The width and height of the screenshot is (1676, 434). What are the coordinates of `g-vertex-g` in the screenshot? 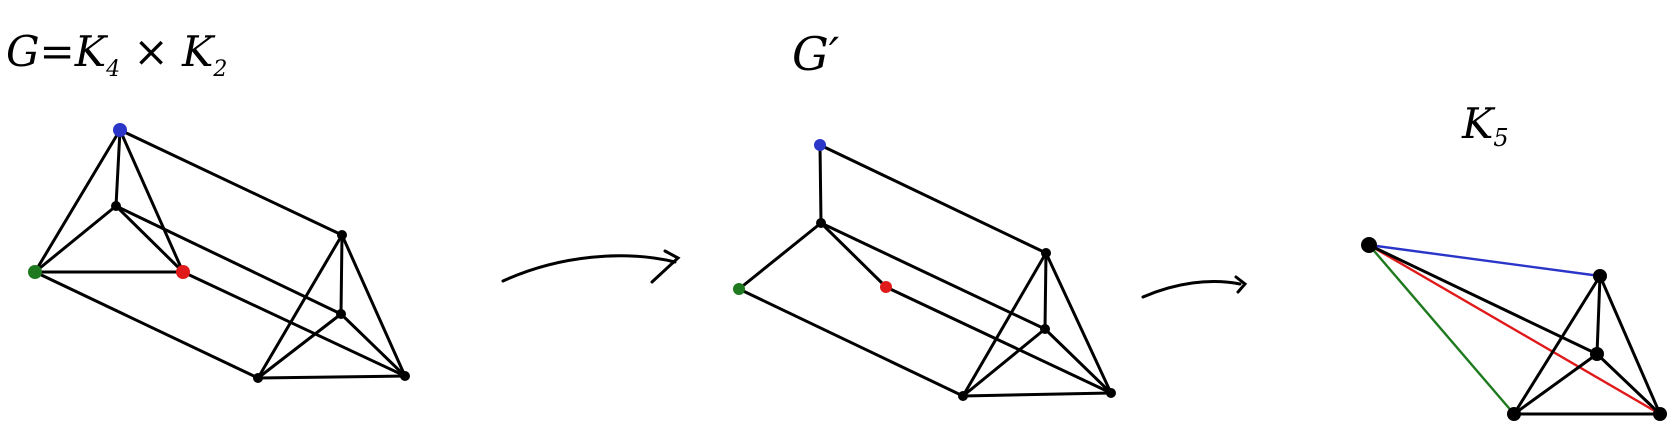 It's located at (35, 272).